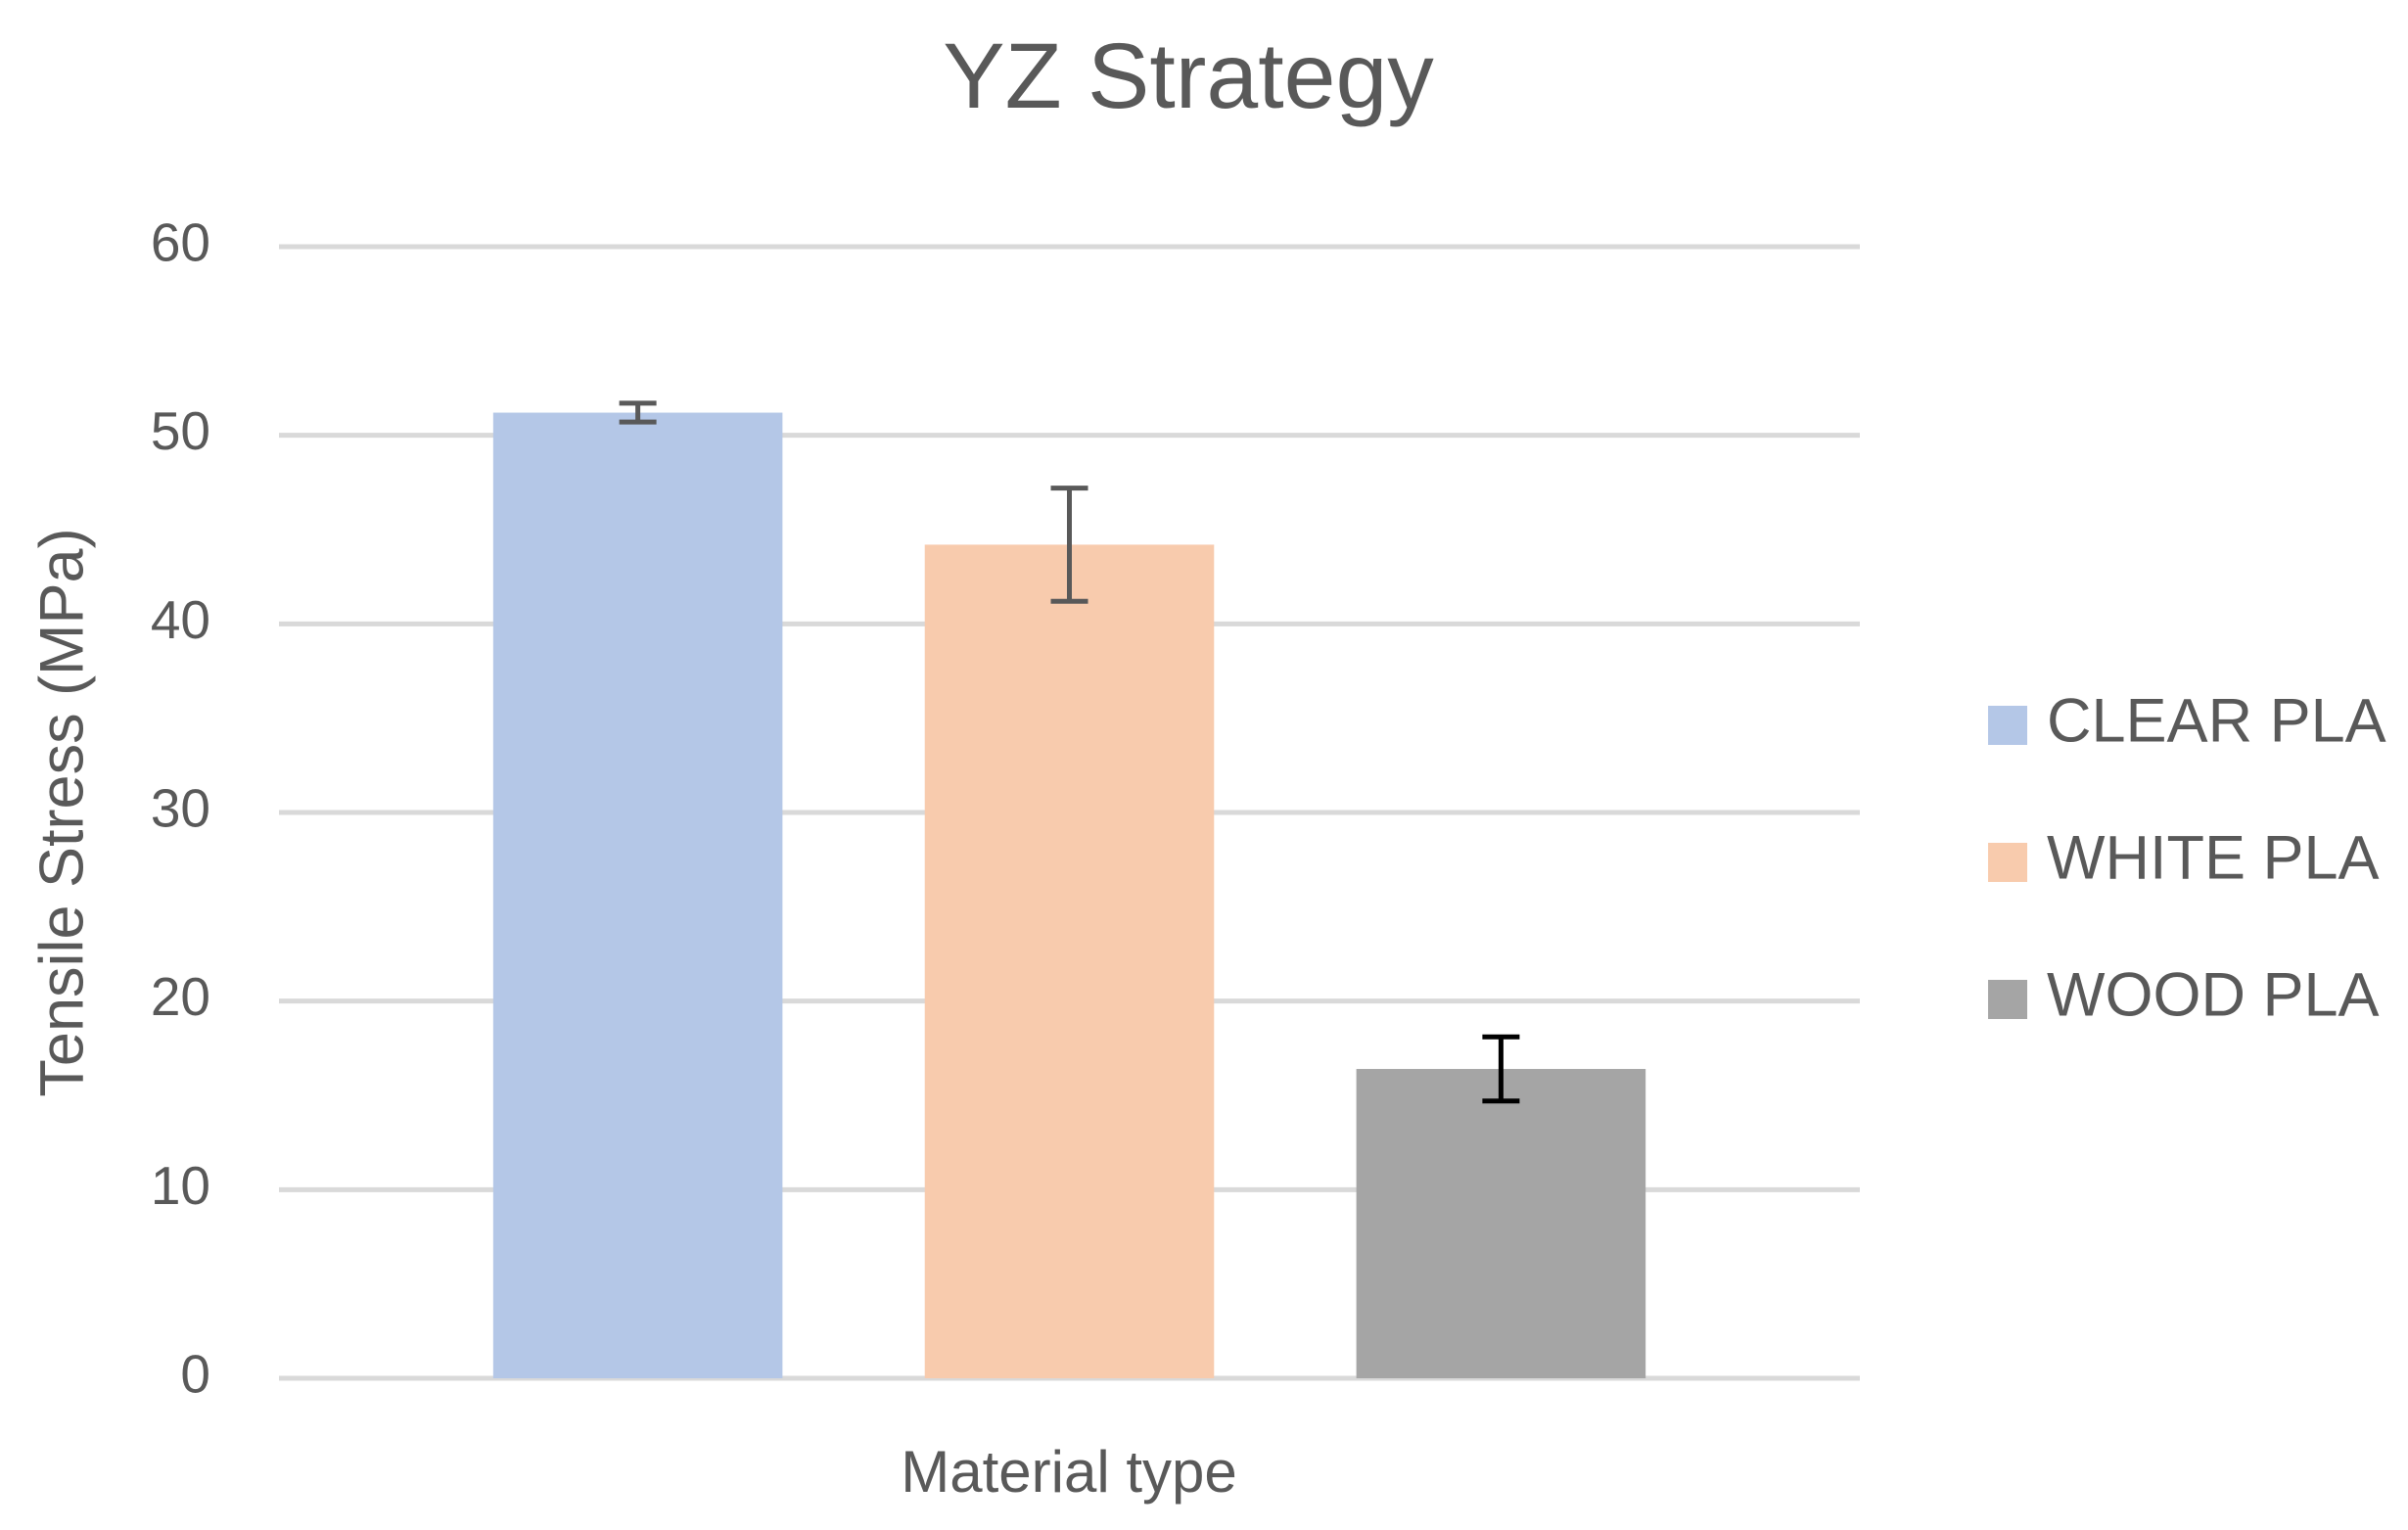  What do you see at coordinates (180, 242) in the screenshot?
I see `y-tick-label: 60` at bounding box center [180, 242].